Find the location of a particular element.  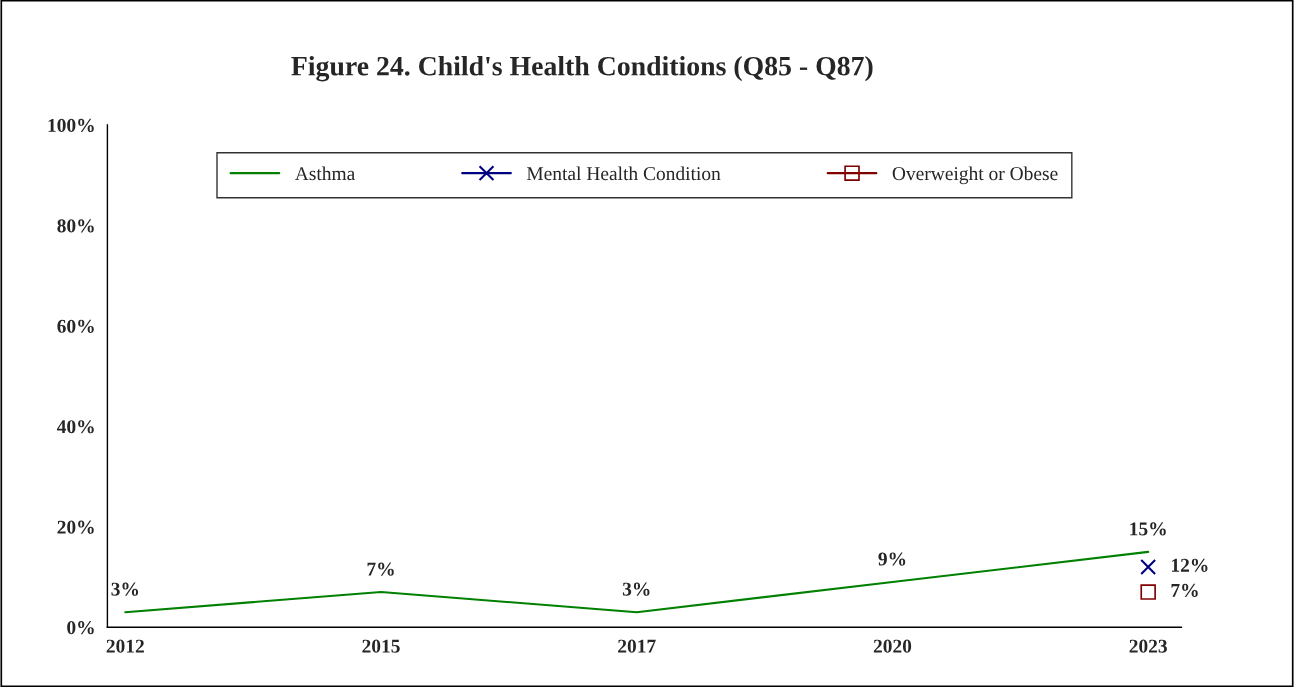

y-tick-label: 100% is located at coordinates (71, 125).